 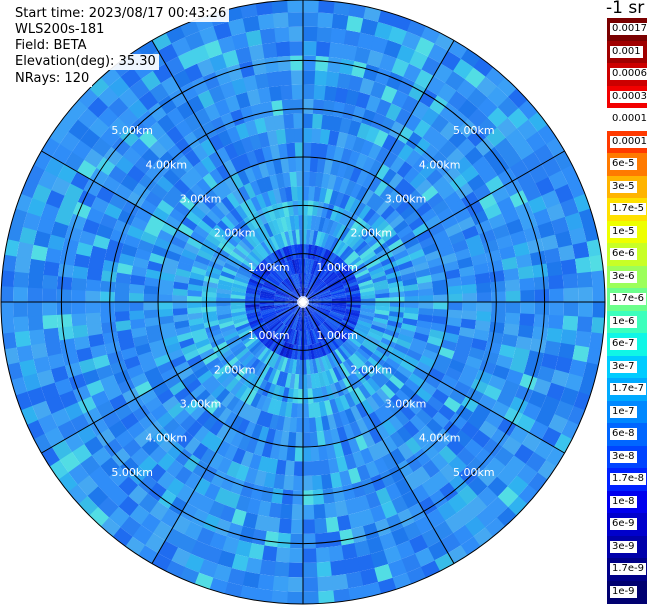 What do you see at coordinates (201, 198) in the screenshot?
I see `ring-label: 3.00km` at bounding box center [201, 198].